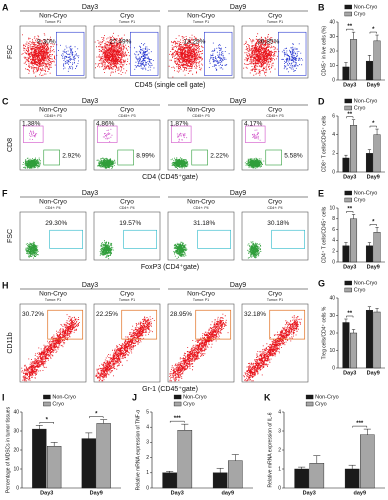 The width and height of the screenshot is (388, 500). I want to click on gate-percentage: 8.99%, so click(145, 156).